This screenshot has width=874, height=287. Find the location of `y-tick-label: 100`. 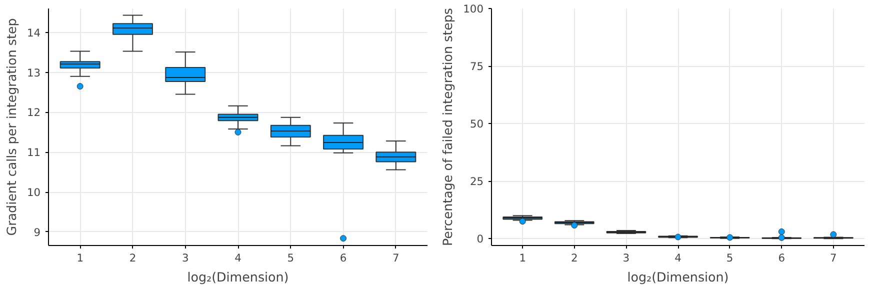

y-tick-label: 100 is located at coordinates (473, 9).